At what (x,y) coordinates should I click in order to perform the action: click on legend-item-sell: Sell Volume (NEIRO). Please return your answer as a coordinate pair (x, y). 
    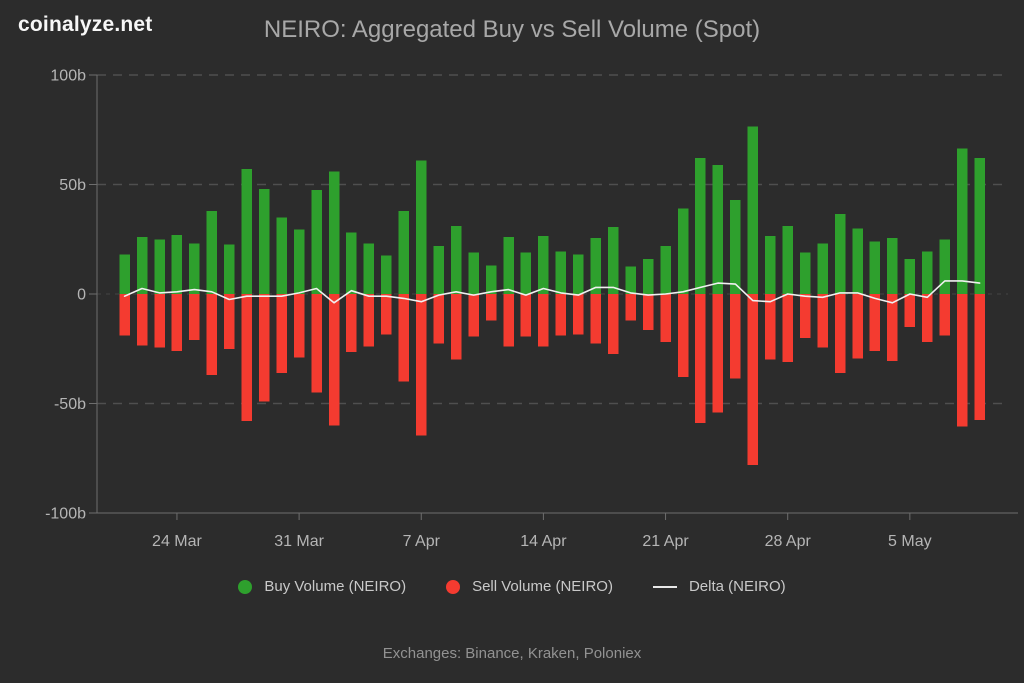
    Looking at the image, I should click on (529, 586).